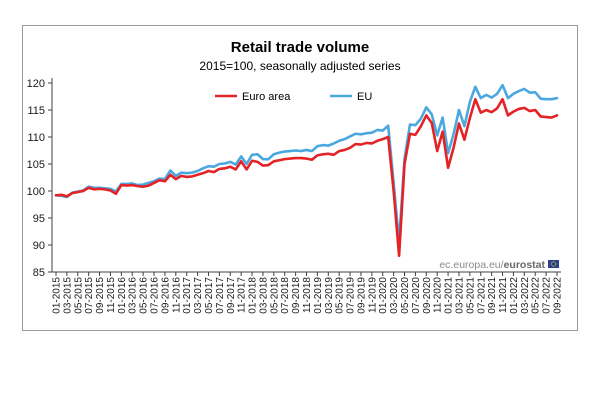 The height and width of the screenshot is (400, 600). What do you see at coordinates (36, 111) in the screenshot?
I see `y-tick-label: 115` at bounding box center [36, 111].